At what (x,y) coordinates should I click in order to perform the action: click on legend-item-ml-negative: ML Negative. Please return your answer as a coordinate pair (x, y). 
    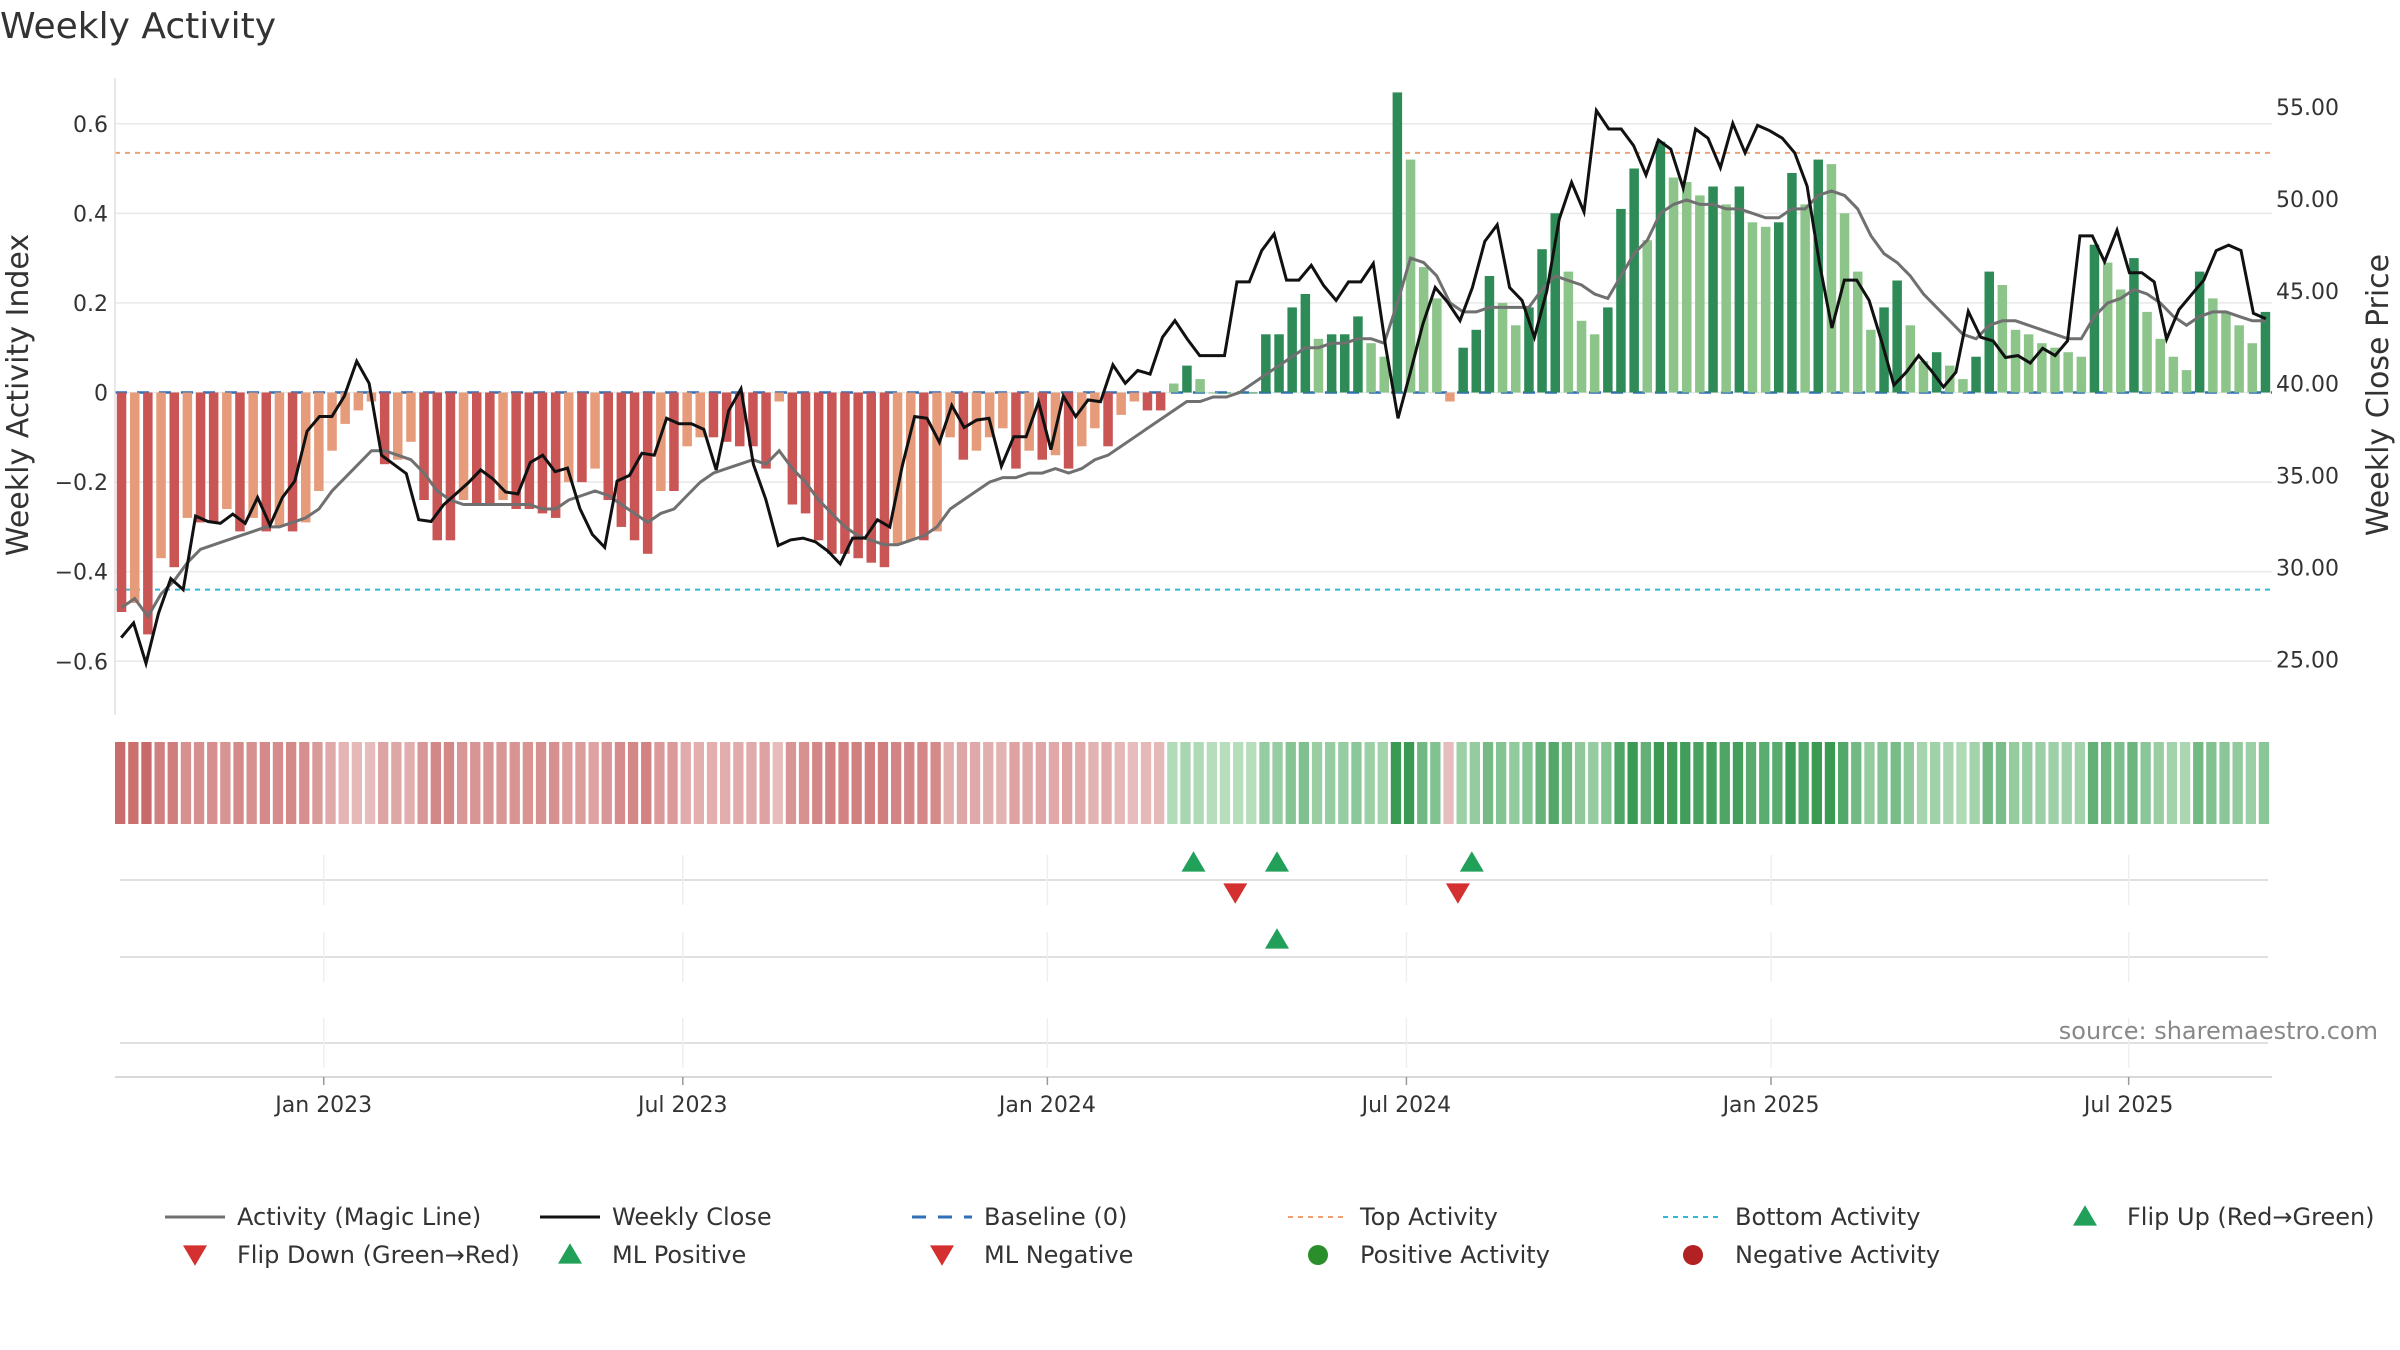
    Looking at the image, I should click on (1031, 1255).